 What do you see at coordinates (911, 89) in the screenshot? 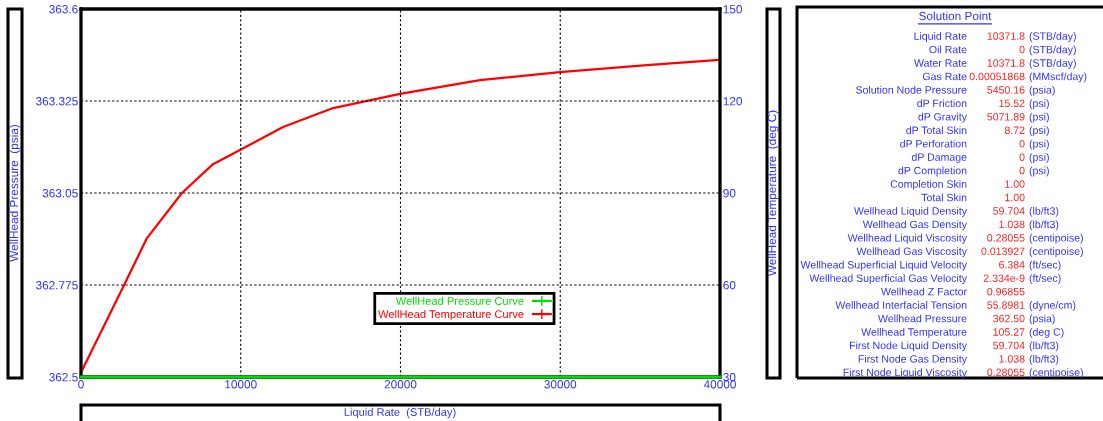
I see `text: Solution Node Pressure` at bounding box center [911, 89].